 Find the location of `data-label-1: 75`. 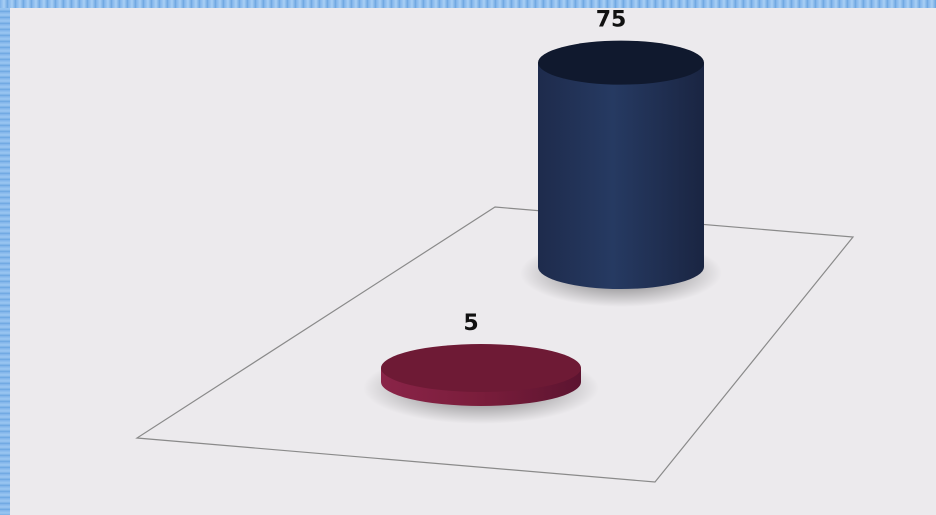

data-label-1: 75 is located at coordinates (611, 20).